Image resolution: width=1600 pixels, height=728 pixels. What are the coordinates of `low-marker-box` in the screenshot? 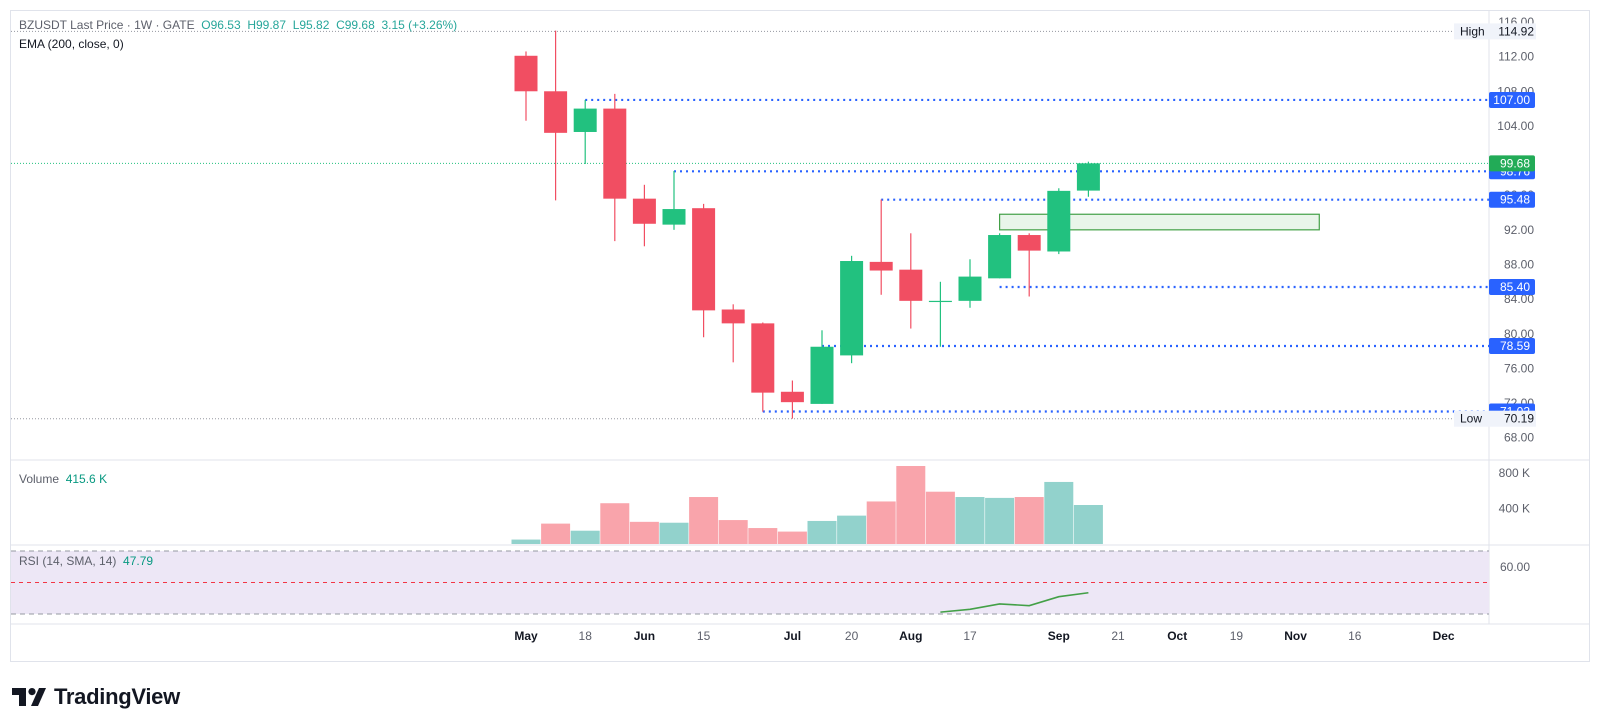 It's located at (1495, 418).